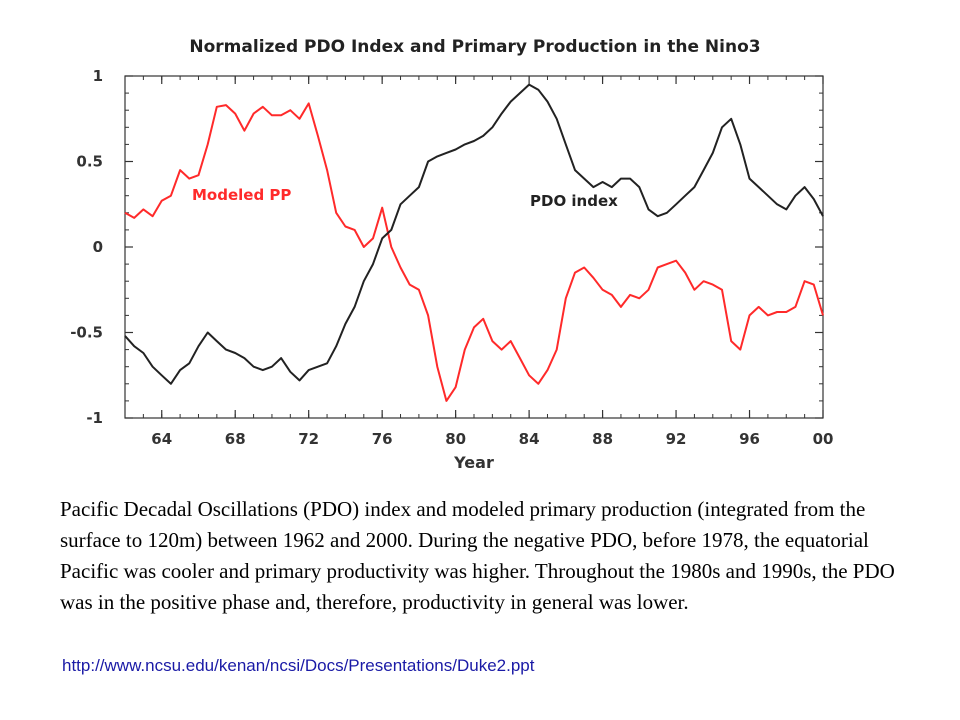  Describe the element at coordinates (574, 201) in the screenshot. I see `pdo-index-label: PDO index` at that location.